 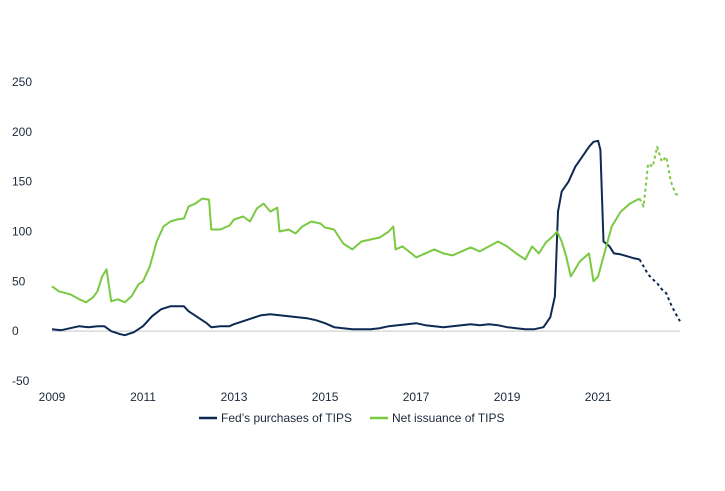 I want to click on y-tick-label: -50, so click(x=21, y=381).